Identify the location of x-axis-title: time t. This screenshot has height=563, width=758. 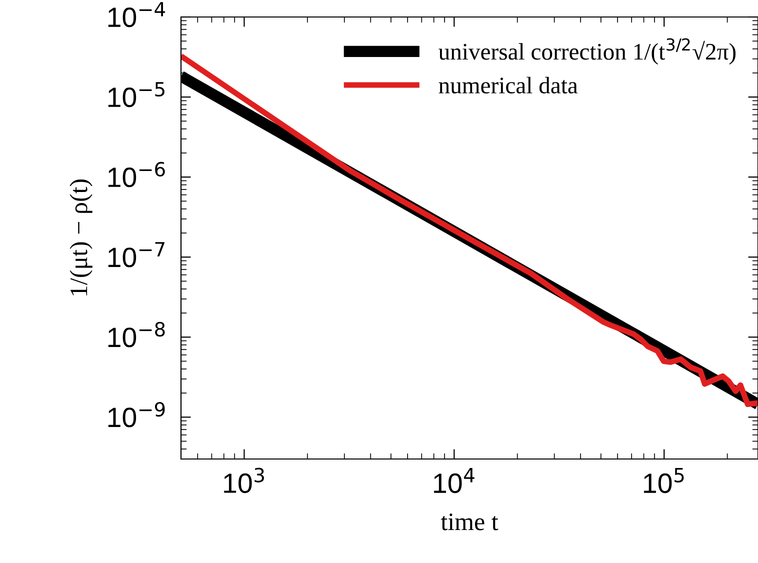
(469, 521).